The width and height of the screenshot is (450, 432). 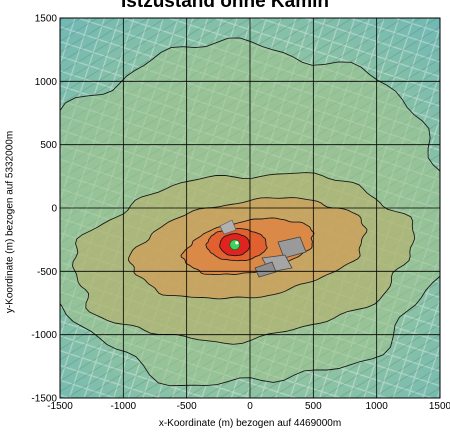 I want to click on y-tick-label: -500, so click(x=47, y=272).